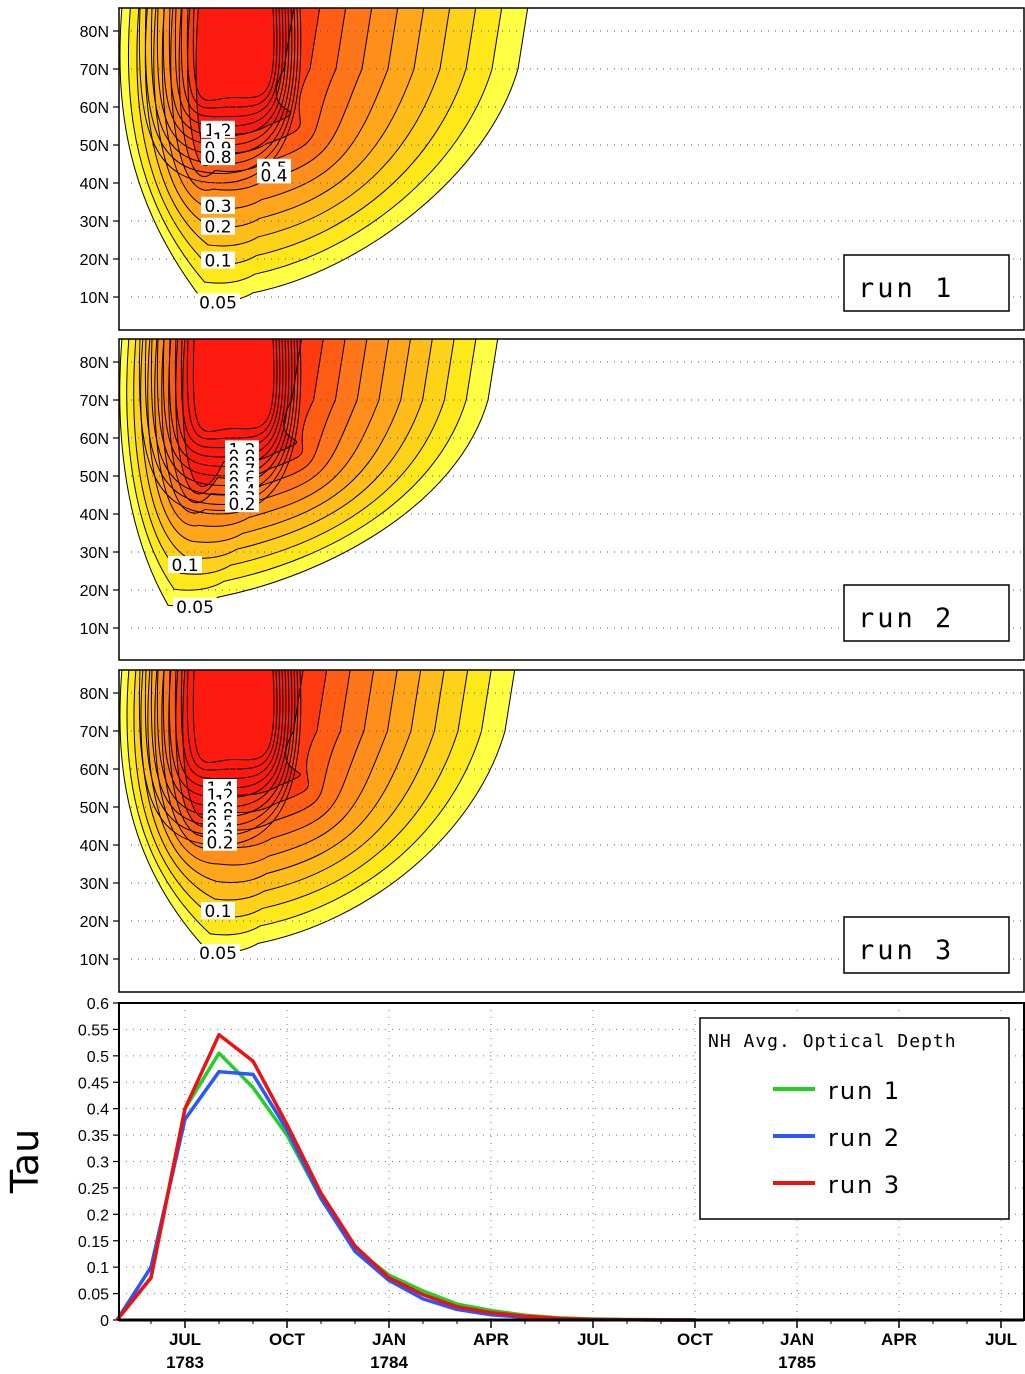 This screenshot has width=1025, height=1374. Describe the element at coordinates (217, 158) in the screenshot. I see `contour-label: 0.8` at that location.